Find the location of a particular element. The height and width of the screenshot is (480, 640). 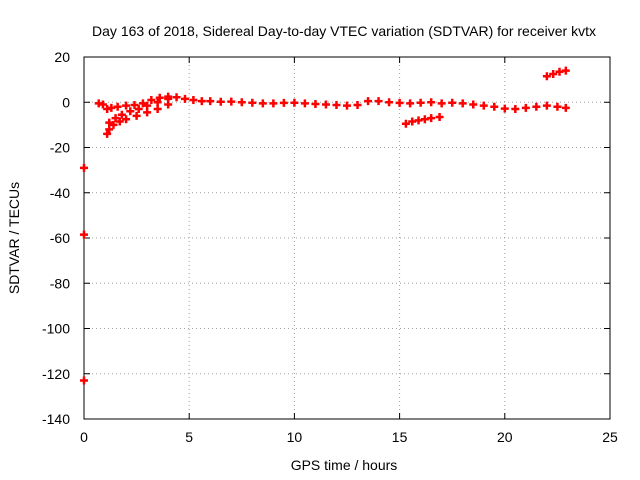

x-tick-labels: 0 5 10 15 20 25 is located at coordinates (349, 437).